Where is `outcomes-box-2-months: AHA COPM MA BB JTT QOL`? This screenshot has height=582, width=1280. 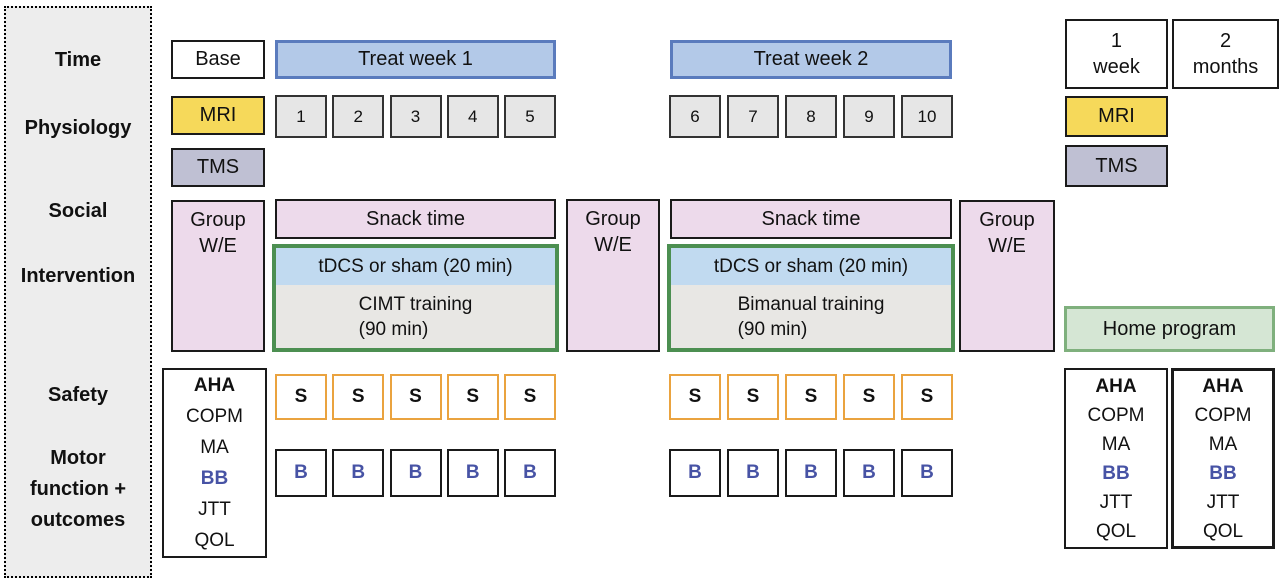
outcomes-box-2-months: AHA COPM MA BB JTT QOL is located at coordinates (1223, 458).